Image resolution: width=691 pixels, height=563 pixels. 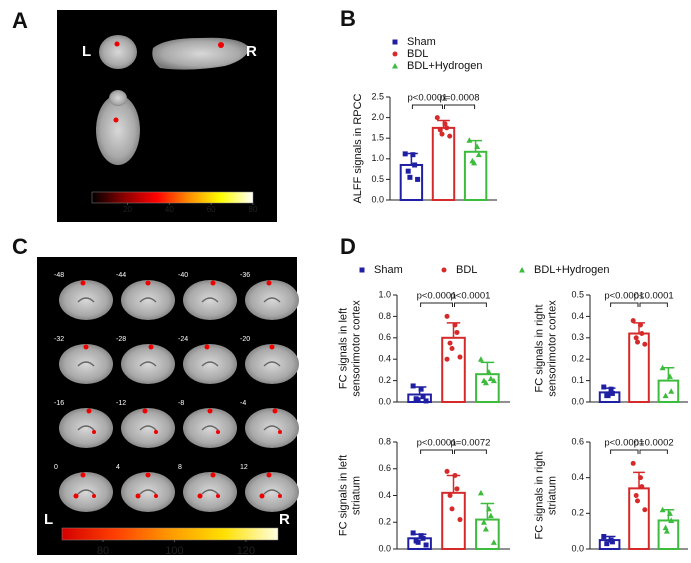 I want to click on y-tick-label: 0.6, so click(x=577, y=441).